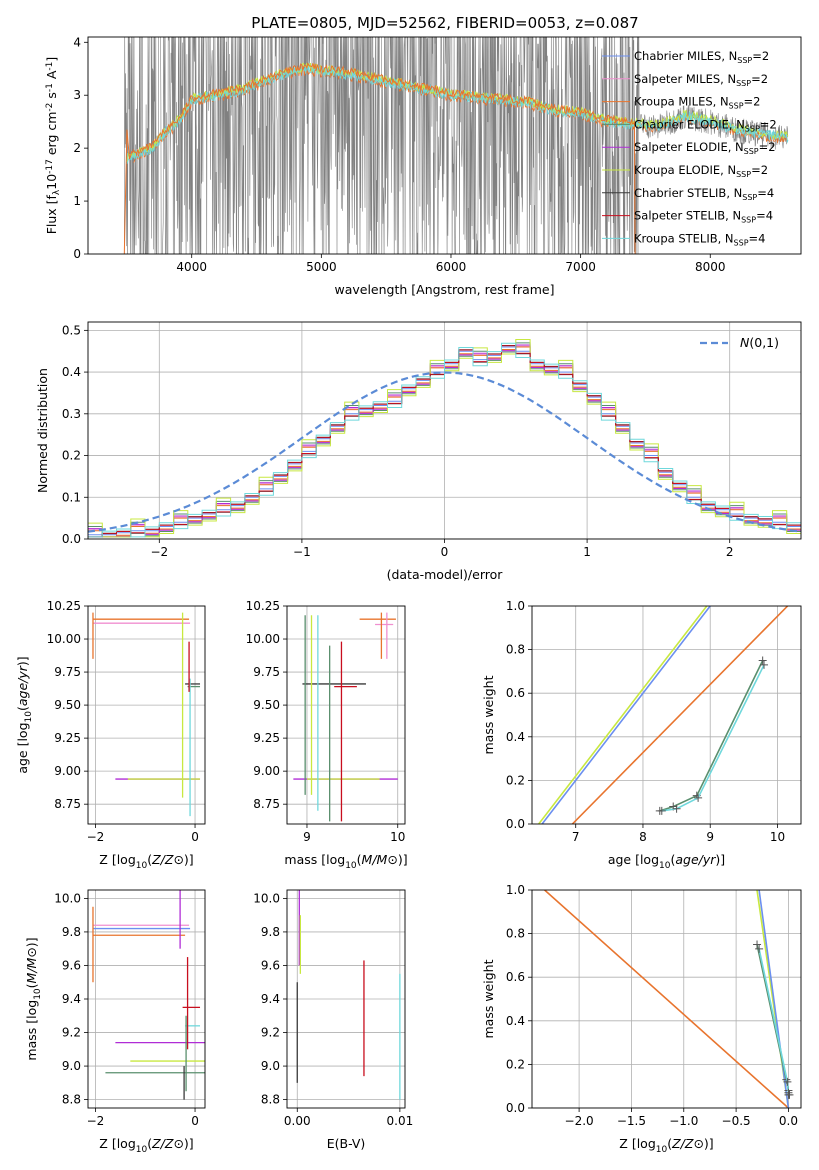  I want to click on plot-area-age-weight, so click(666, 715).